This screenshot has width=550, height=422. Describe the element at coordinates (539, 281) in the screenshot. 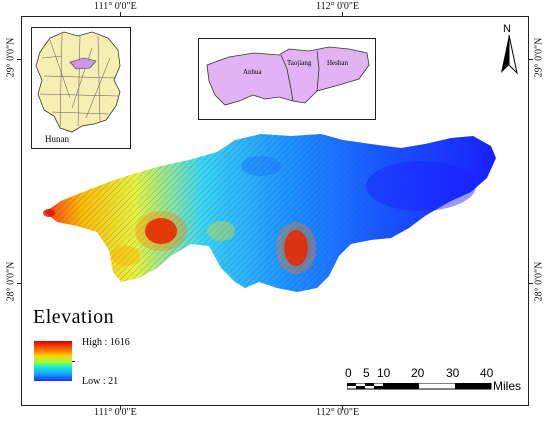

I see `right-lat-label-28: 28° 0'0"N` at that location.